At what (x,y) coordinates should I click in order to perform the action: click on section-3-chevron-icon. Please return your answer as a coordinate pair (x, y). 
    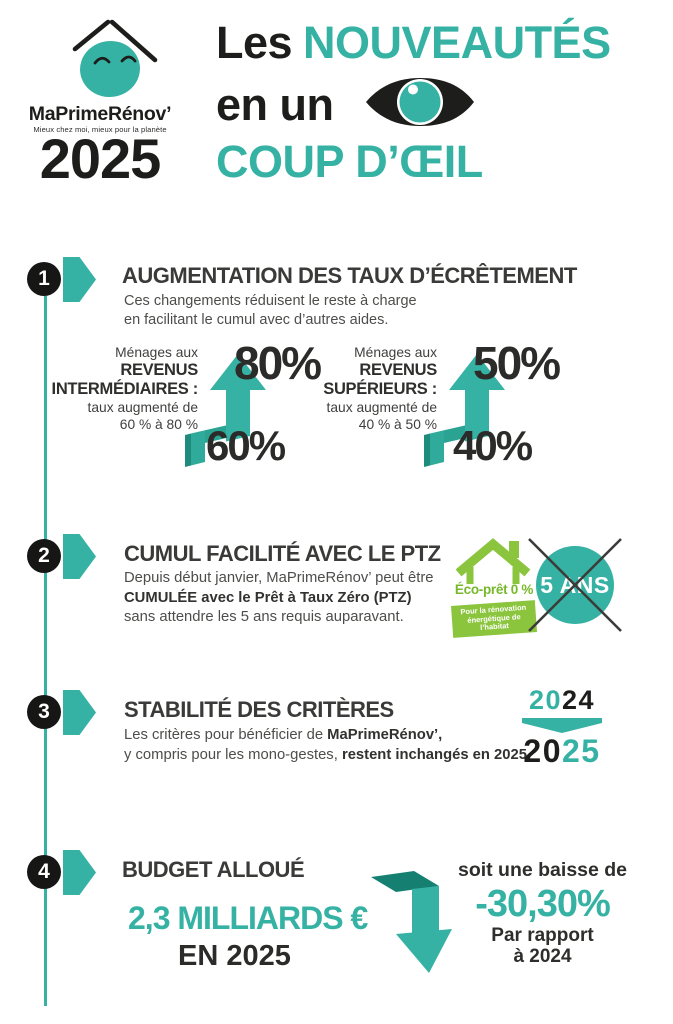
    Looking at the image, I should click on (79, 712).